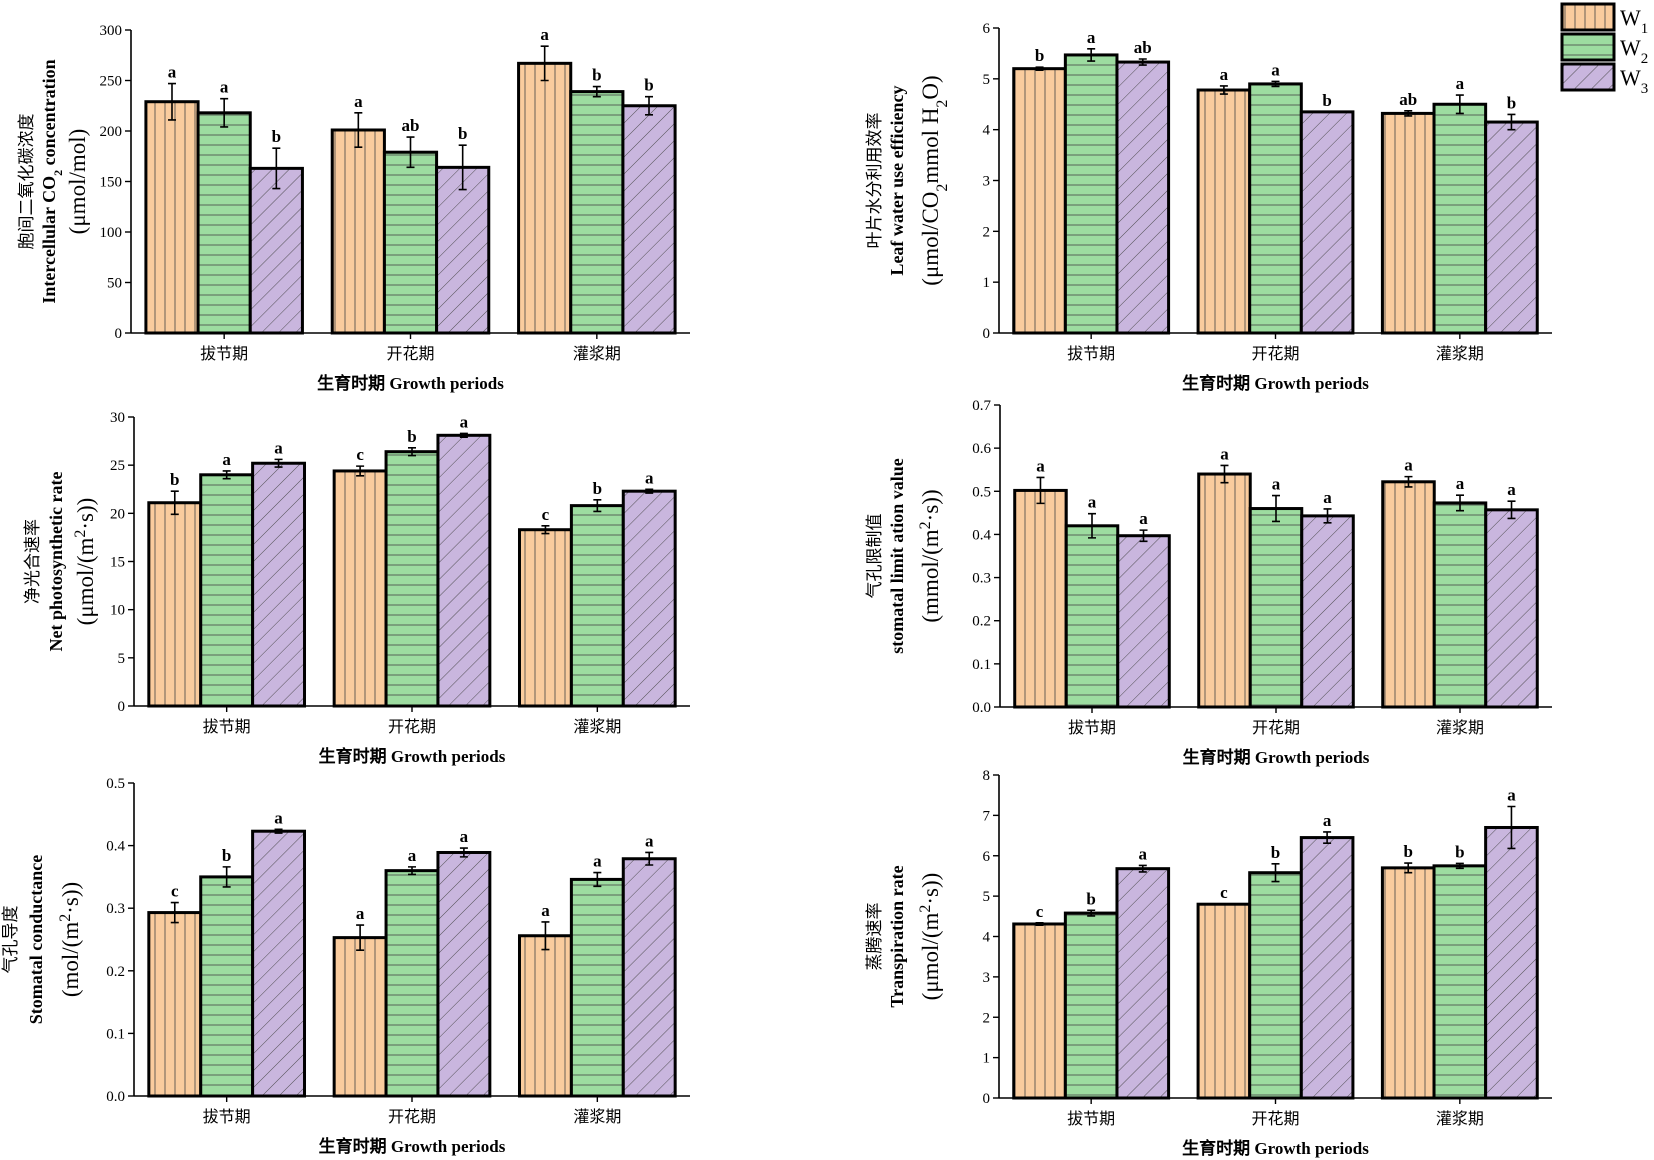 The width and height of the screenshot is (1654, 1160). Describe the element at coordinates (897, 180) in the screenshot. I see `y-axis-label: Leaf water use efficiency` at that location.